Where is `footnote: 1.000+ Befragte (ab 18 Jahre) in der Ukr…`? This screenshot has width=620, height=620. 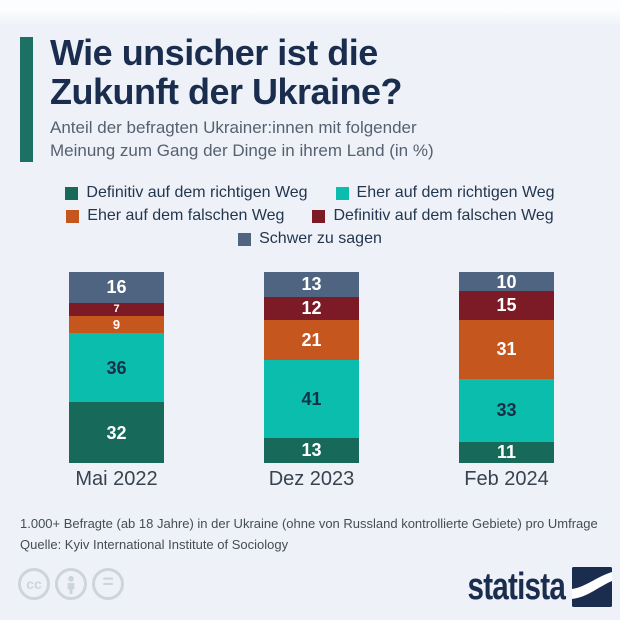 footnote: 1.000+ Befragte (ab 18 Jahre) in der Ukr… is located at coordinates (309, 523).